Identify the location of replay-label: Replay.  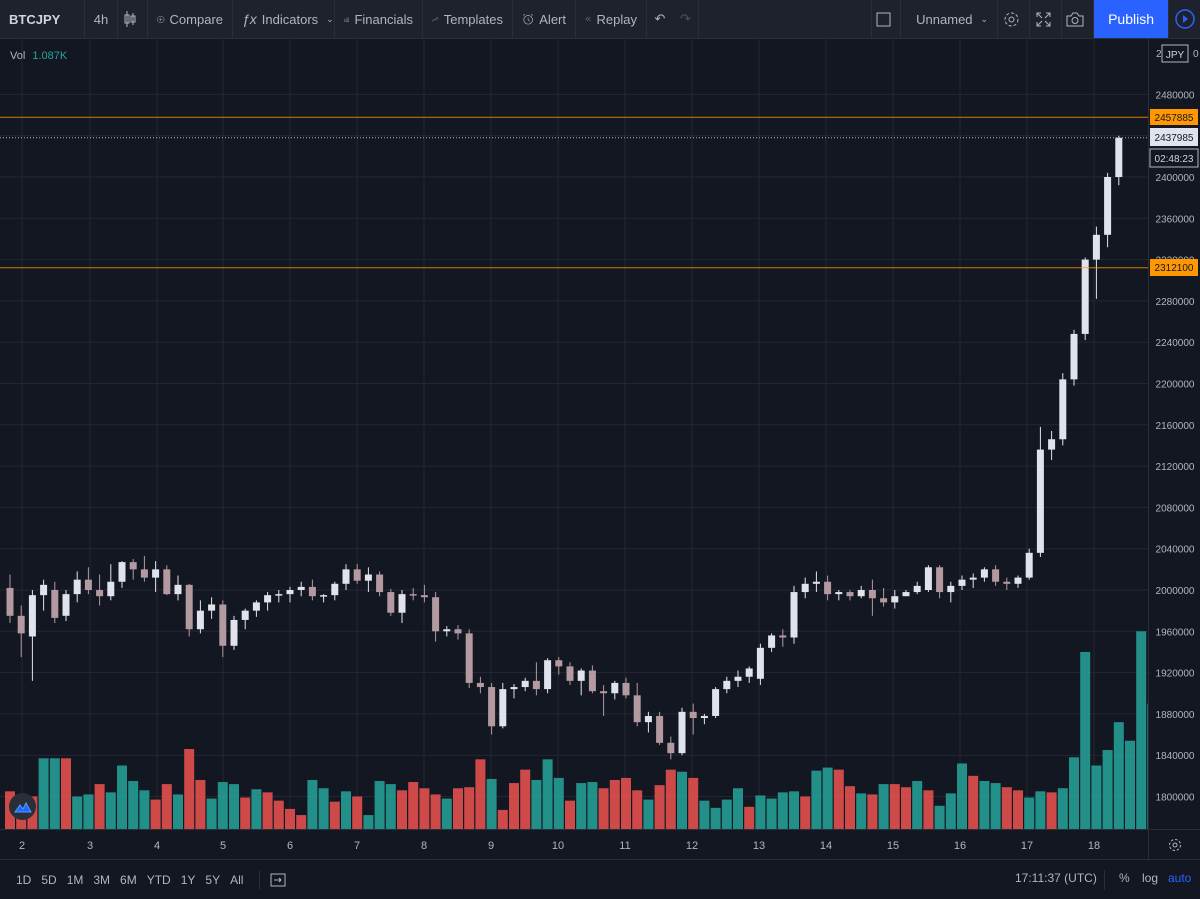
(616, 19).